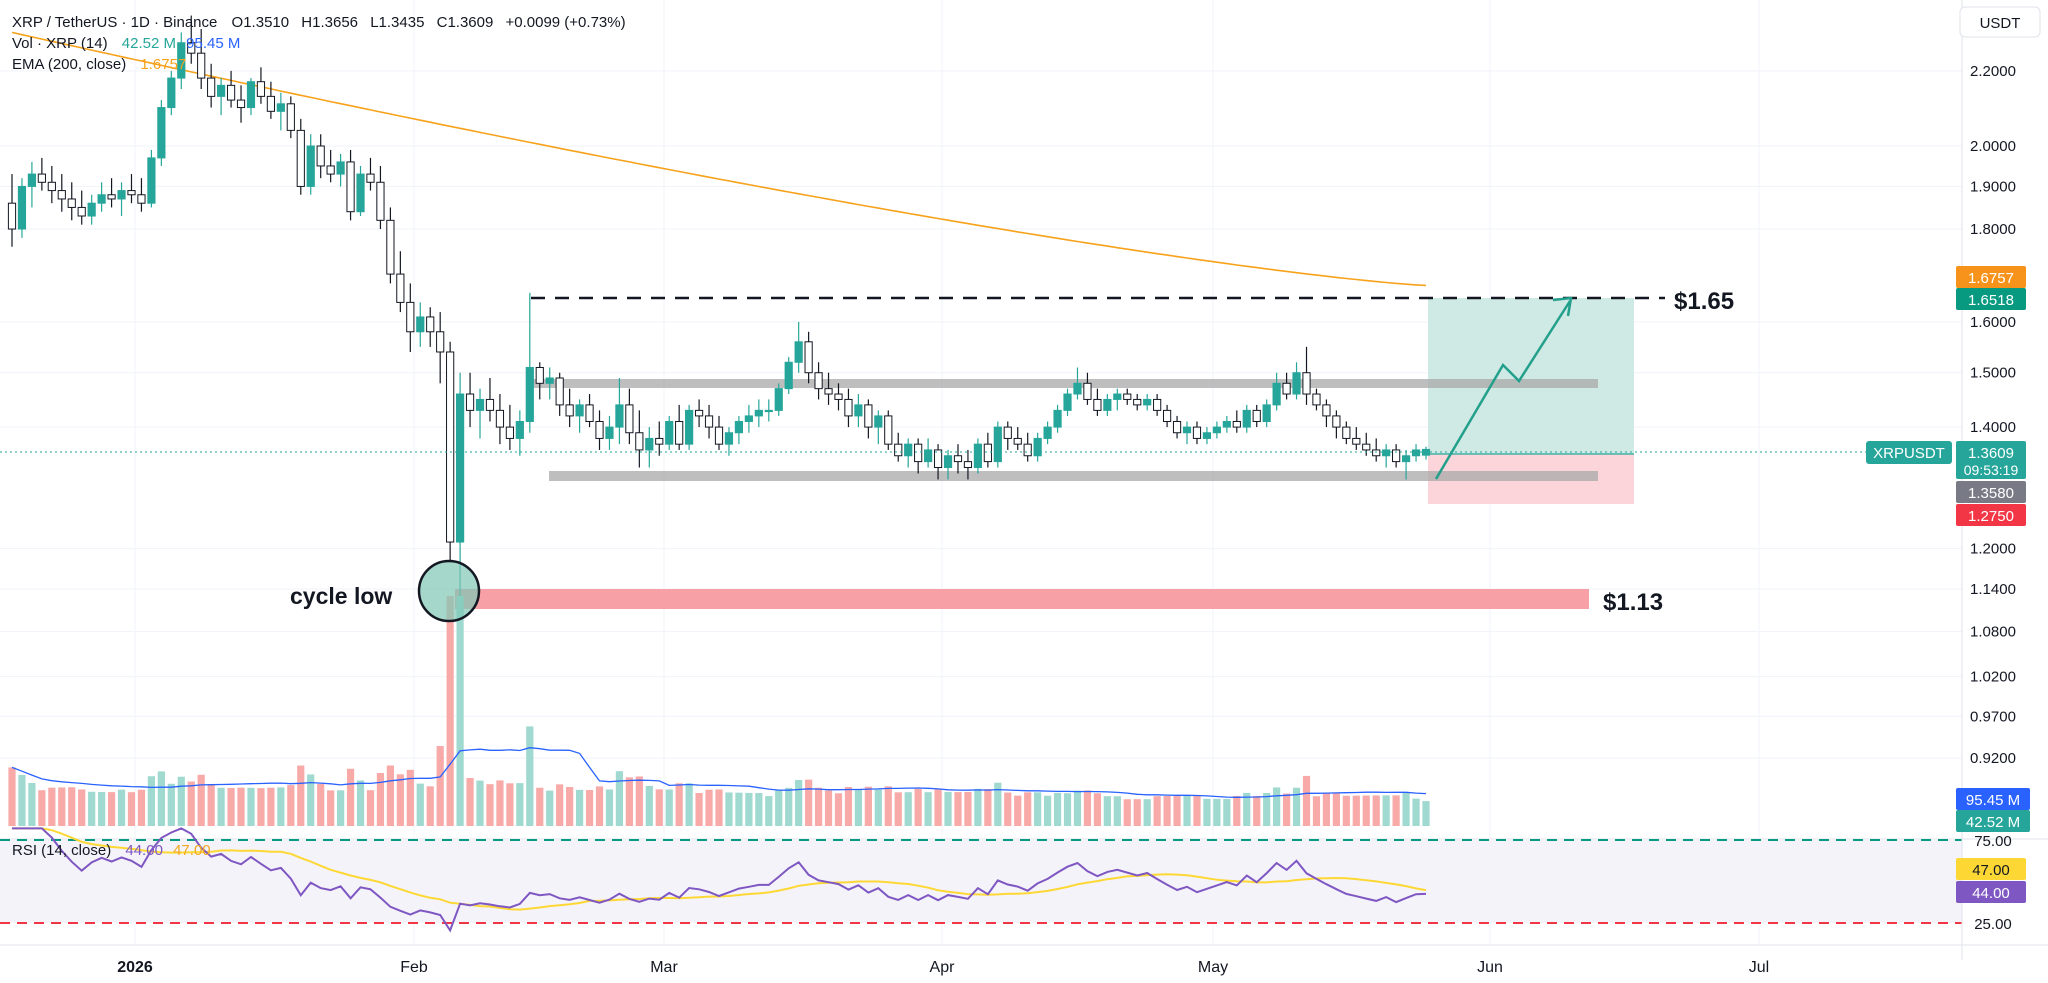 This screenshot has height=983, width=2048. Describe the element at coordinates (981, 881) in the screenshot. I see `rsi-band-background` at that location.